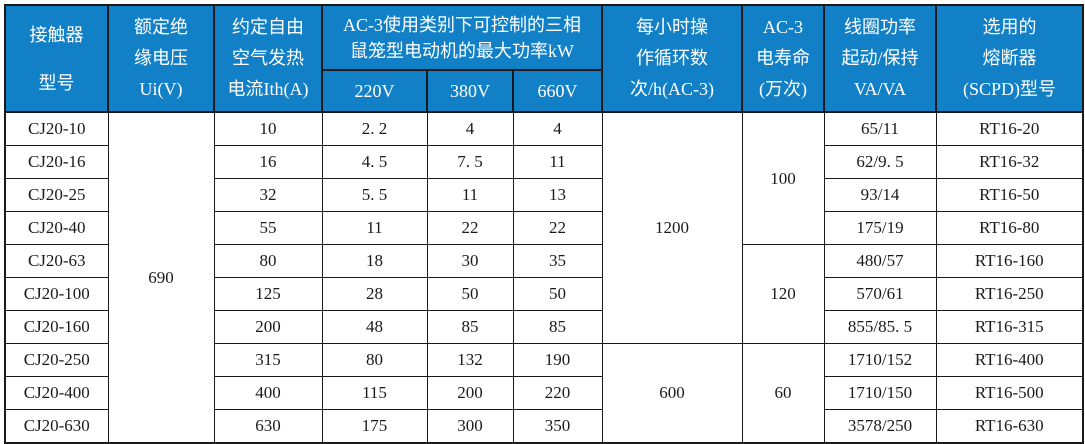  What do you see at coordinates (557, 327) in the screenshot?
I see `cell-power-660v: 85` at bounding box center [557, 327].